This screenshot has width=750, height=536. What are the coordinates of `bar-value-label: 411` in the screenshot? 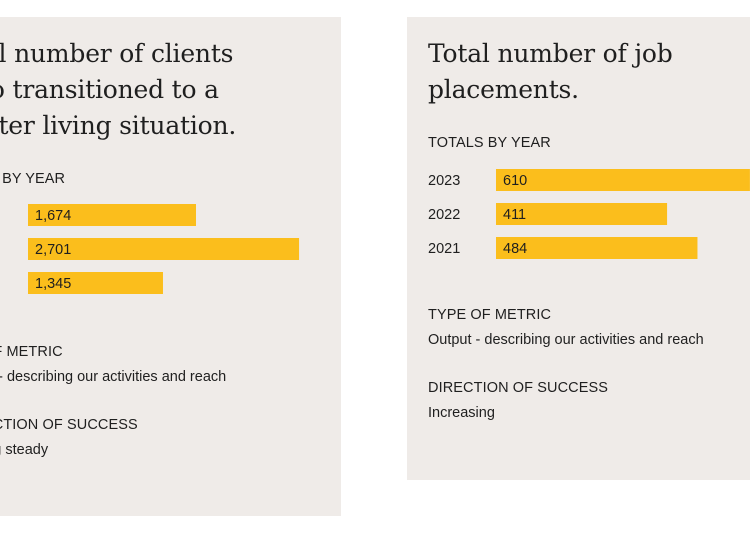 It's located at (514, 215).